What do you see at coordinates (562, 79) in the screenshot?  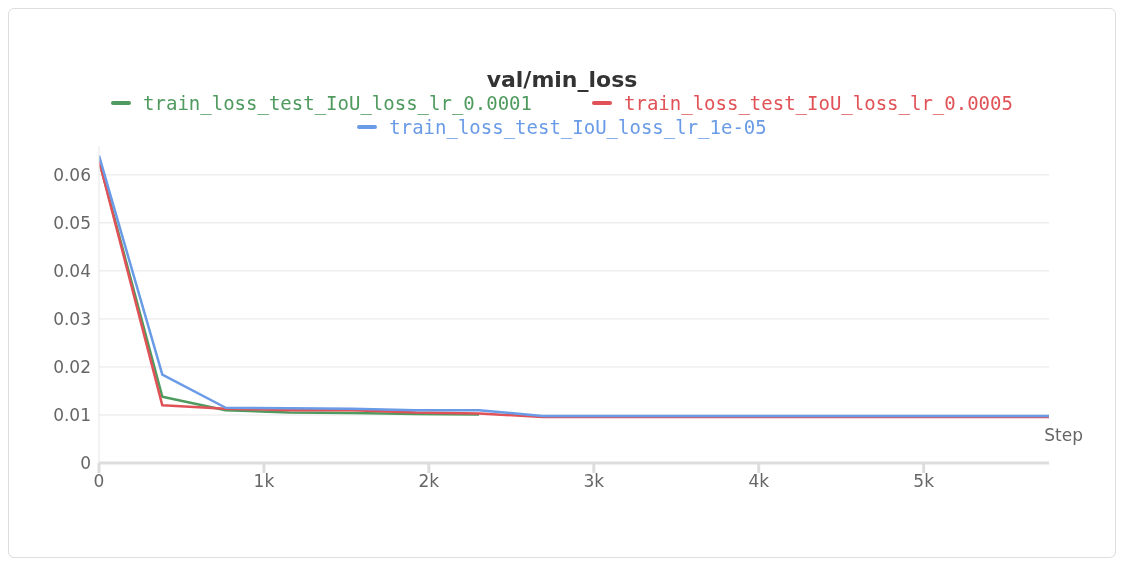 I see `chart-title: val/min_loss` at bounding box center [562, 79].